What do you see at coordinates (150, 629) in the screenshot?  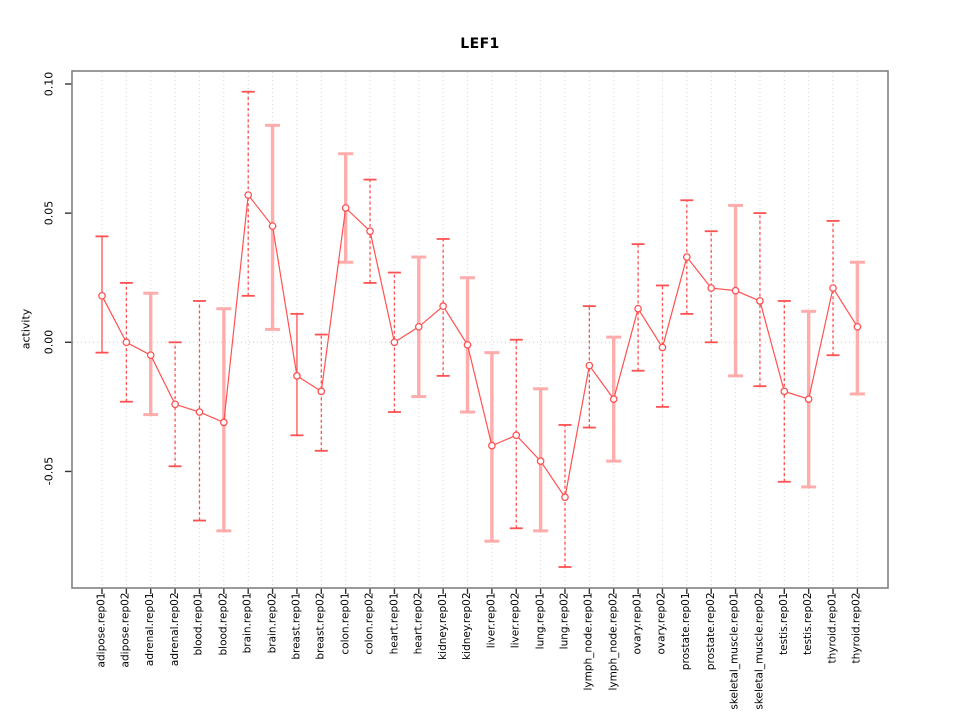 I see `x-tick-label: adrenal.rep01` at bounding box center [150, 629].